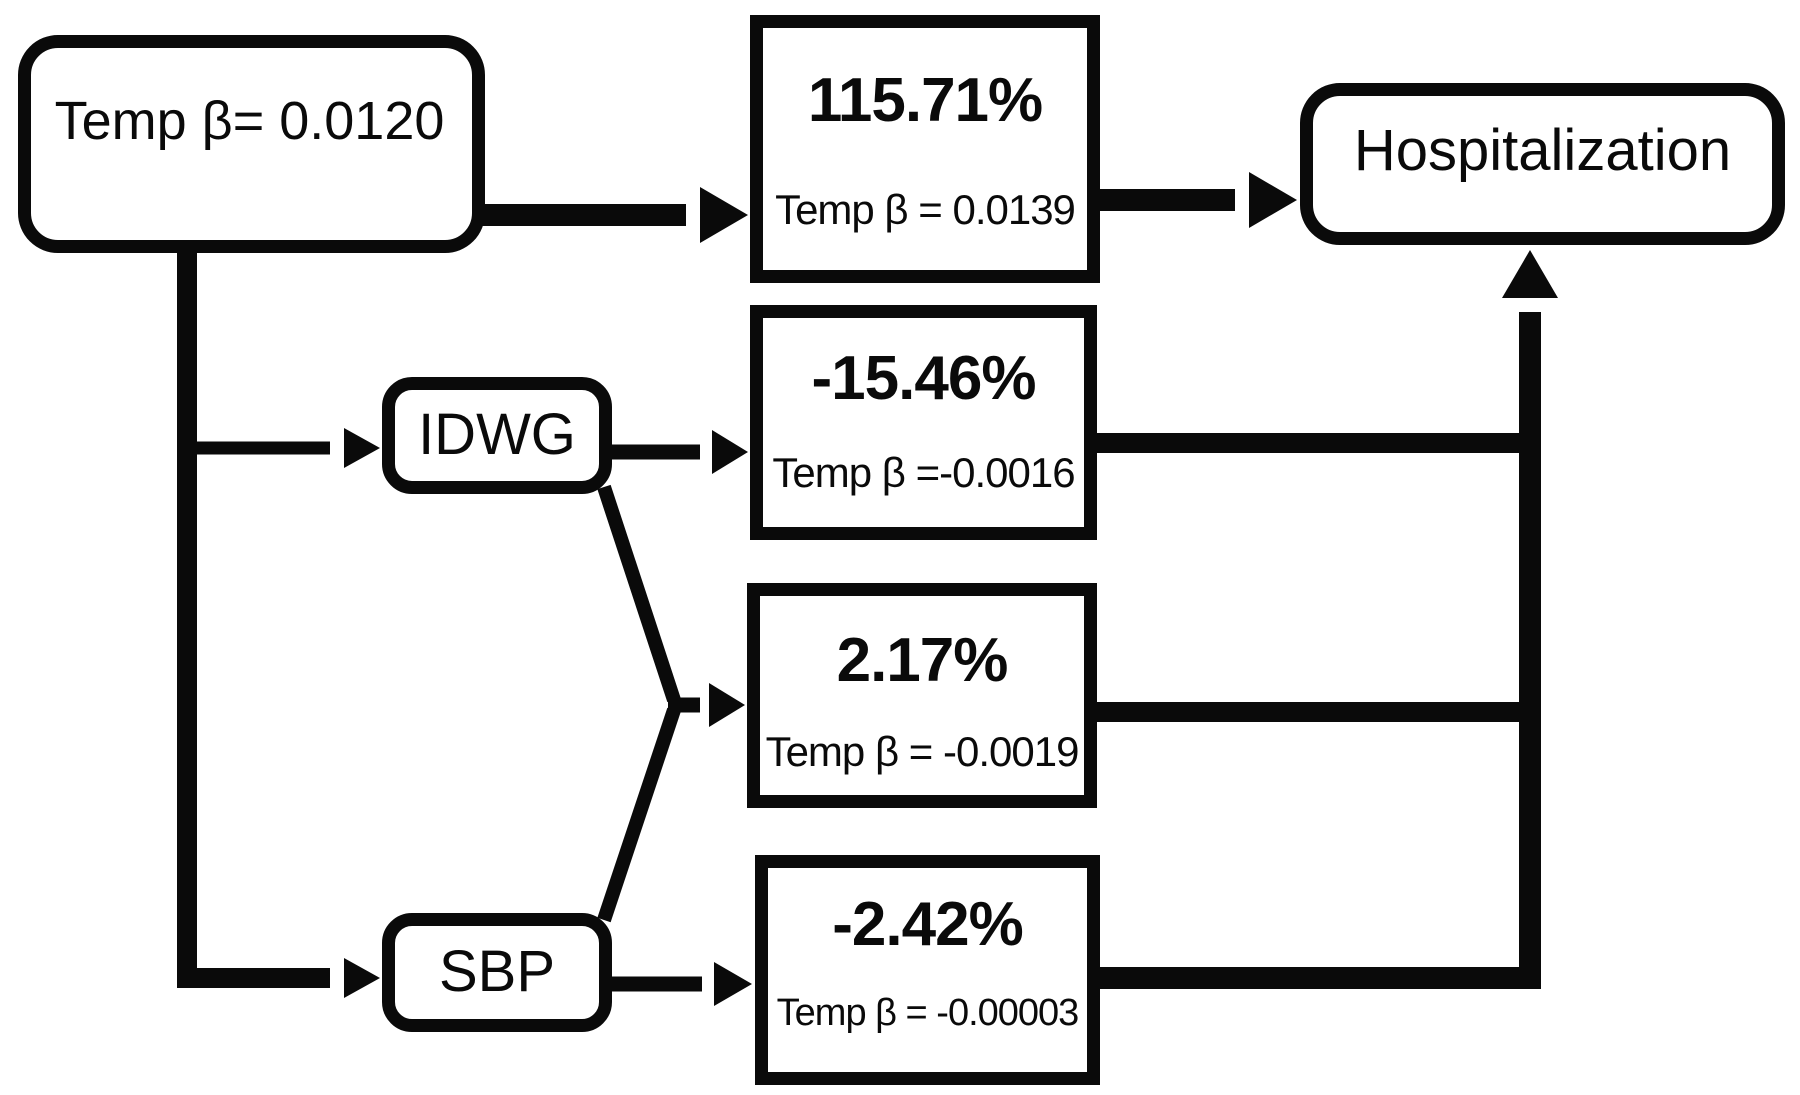  Describe the element at coordinates (639, 593) in the screenshot. I see `idwg-diagonal-connector` at that location.